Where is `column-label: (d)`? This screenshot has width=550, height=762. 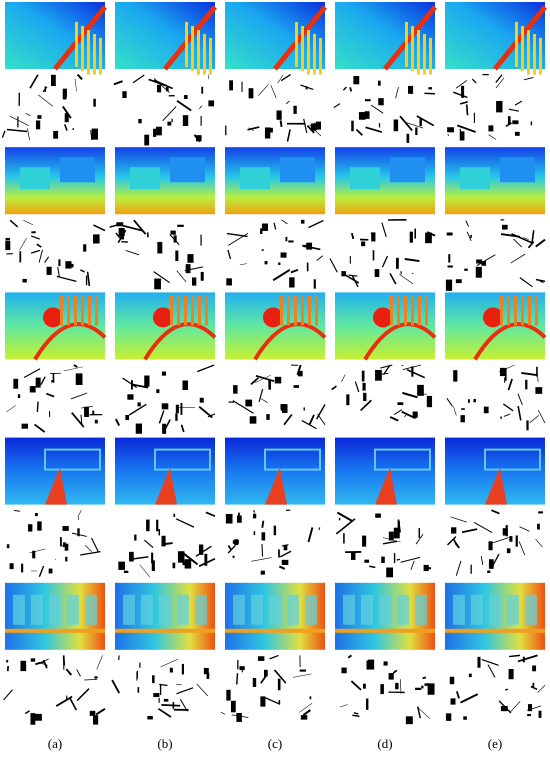
column-label: (d) is located at coordinates (384, 743).